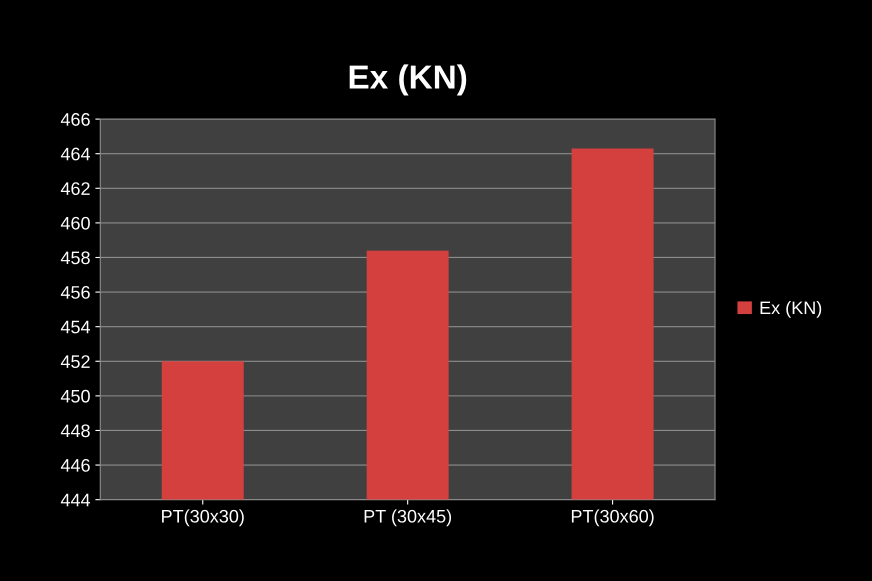 The image size is (872, 581). I want to click on y-tick-label: 452, so click(75, 361).